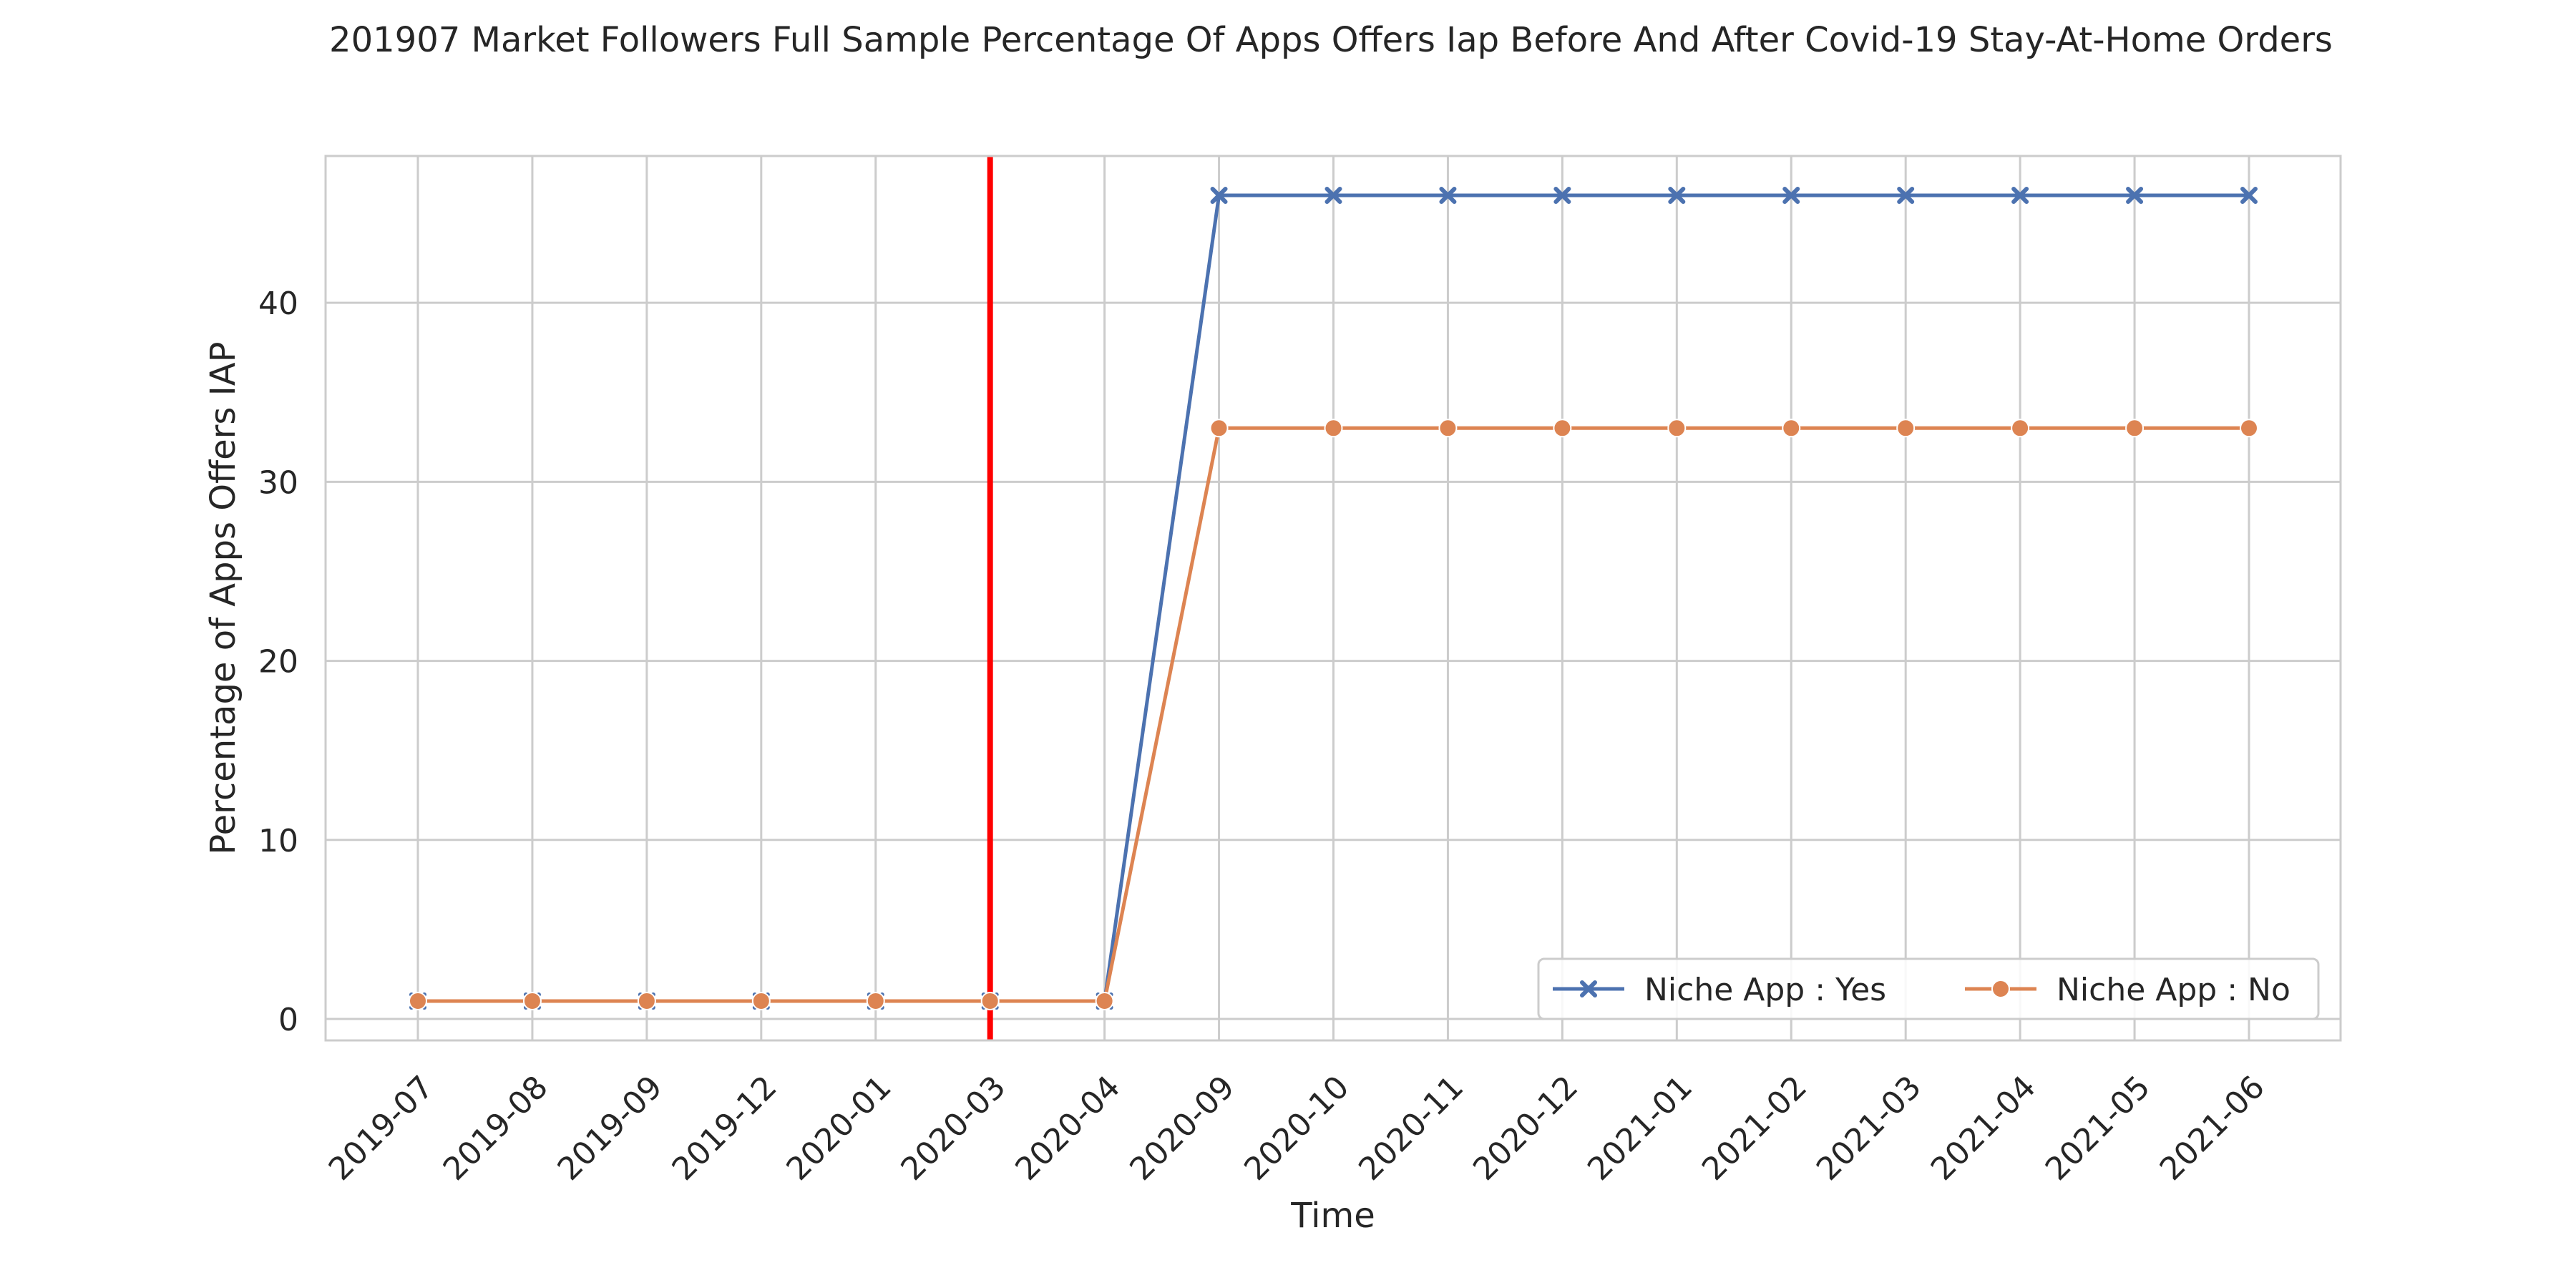 Image resolution: width=2576 pixels, height=1288 pixels. I want to click on legend-box, so click(1928, 988).